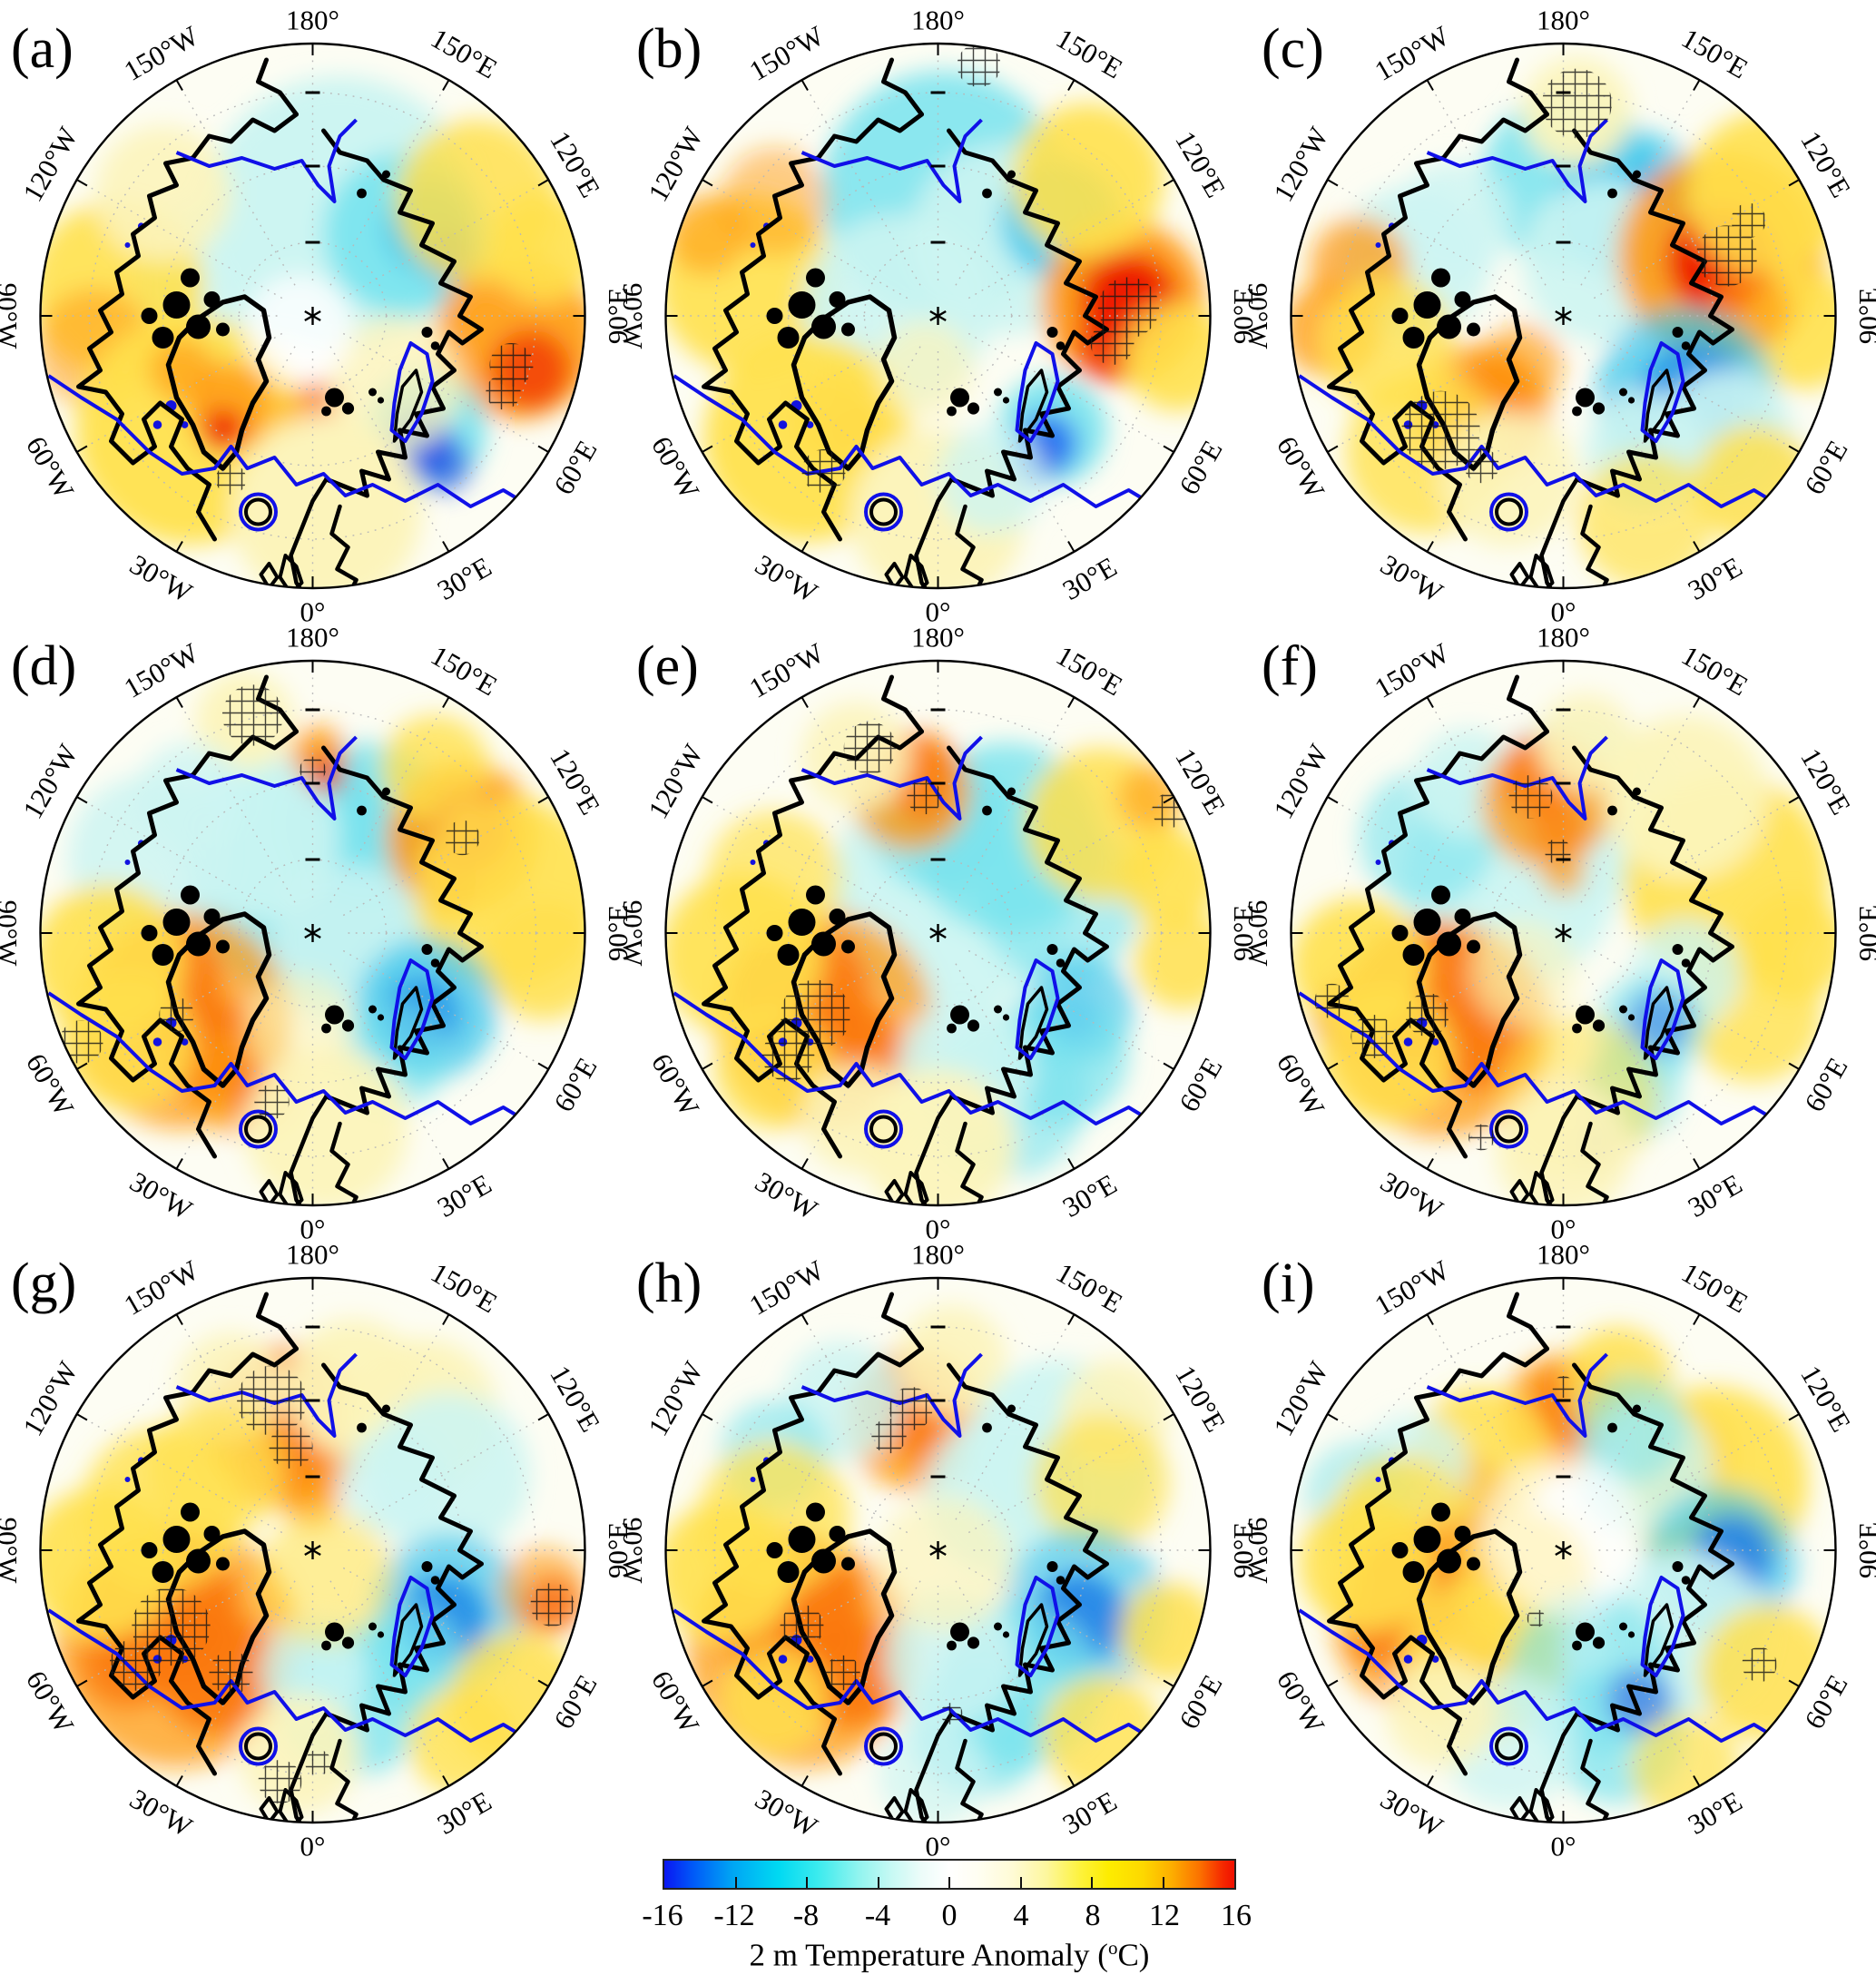  Describe the element at coordinates (949, 1915) in the screenshot. I see `colorbar-tick-label: 0` at that location.